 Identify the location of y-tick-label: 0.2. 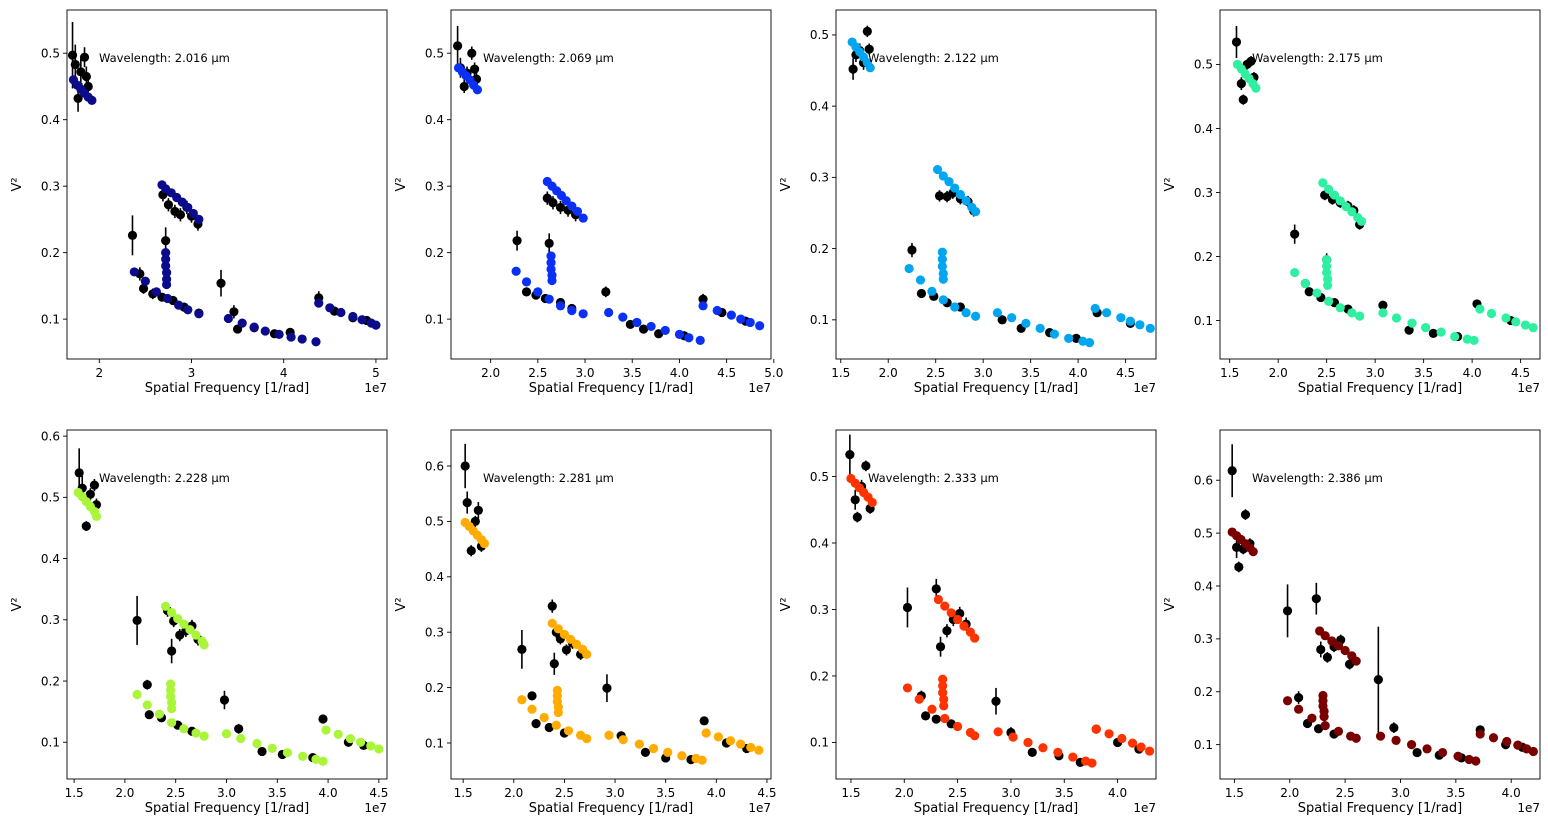
(50, 253).